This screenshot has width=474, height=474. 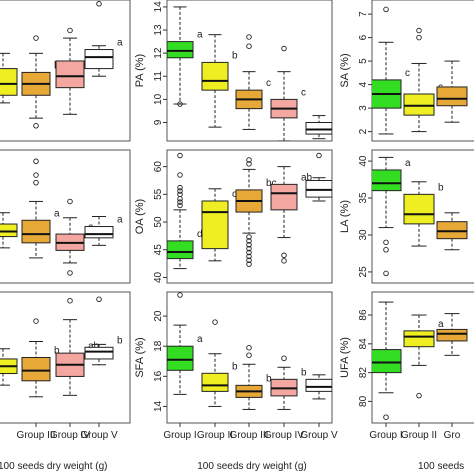 What do you see at coordinates (391, 70) in the screenshot?
I see `box-group-i: c` at bounding box center [391, 70].